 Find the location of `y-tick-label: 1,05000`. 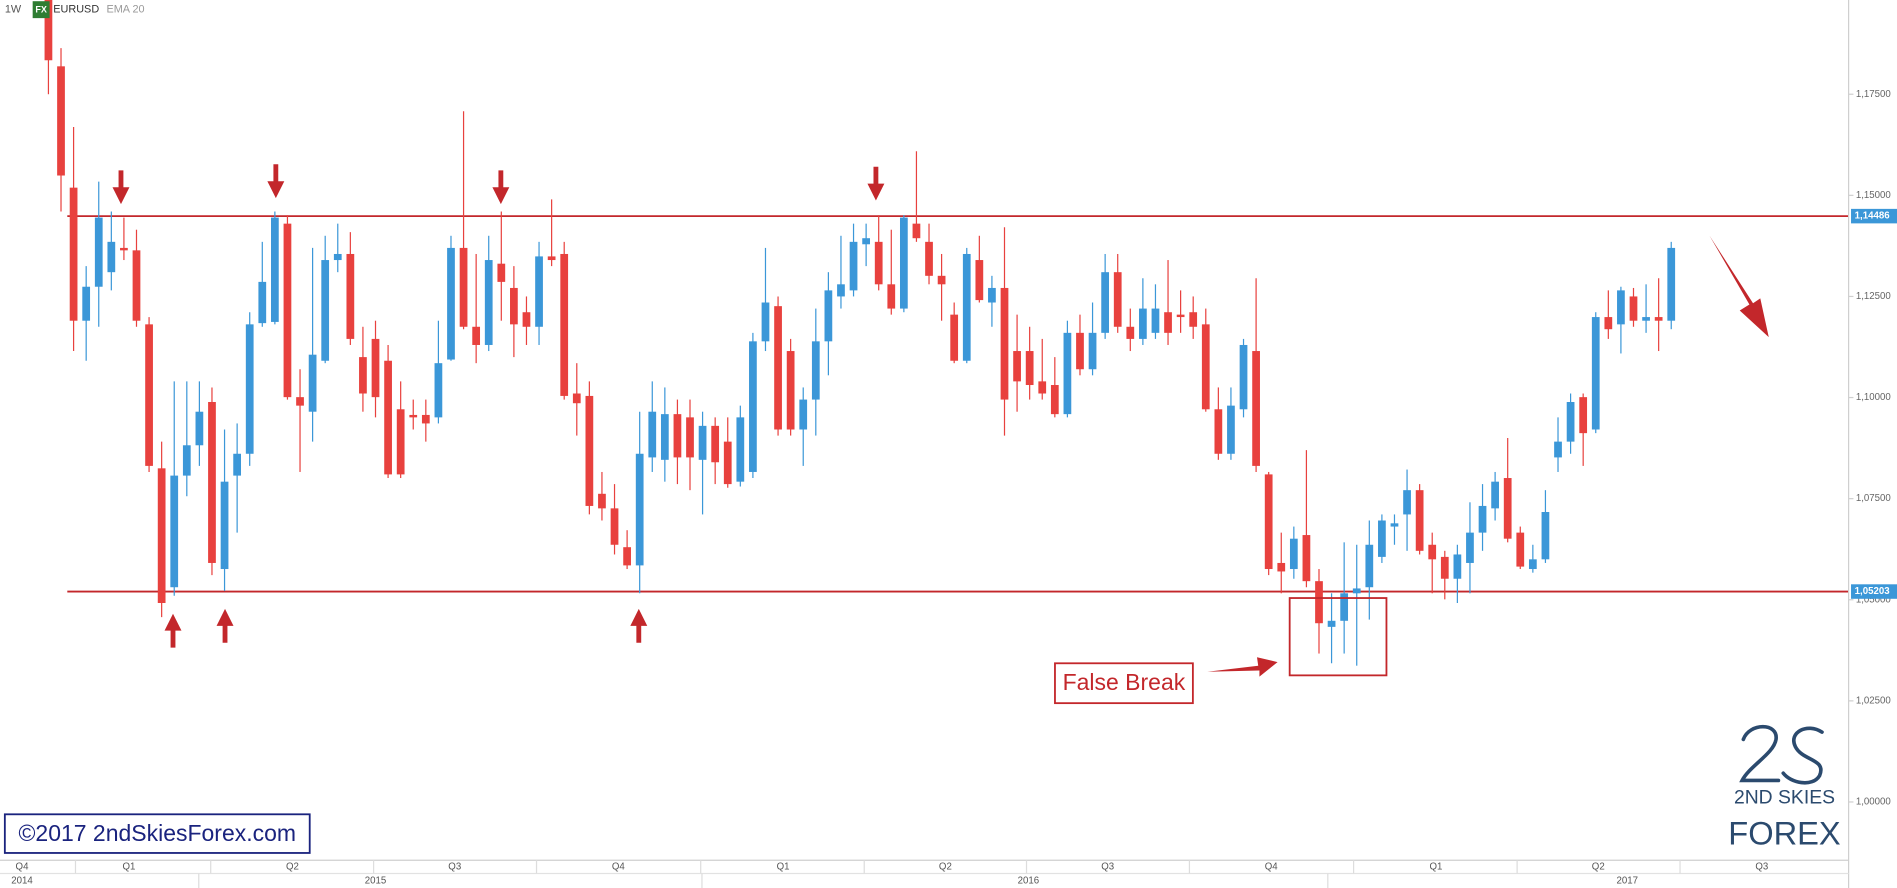

y-tick-label: 1,05000 is located at coordinates (1873, 599).